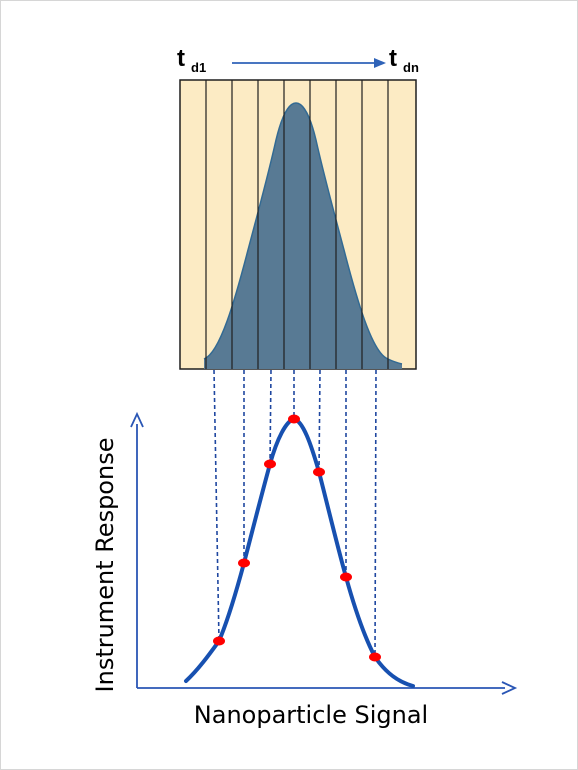 Image resolution: width=578 pixels, height=770 pixels. What do you see at coordinates (393, 58) in the screenshot?
I see `end-time-main: t` at bounding box center [393, 58].